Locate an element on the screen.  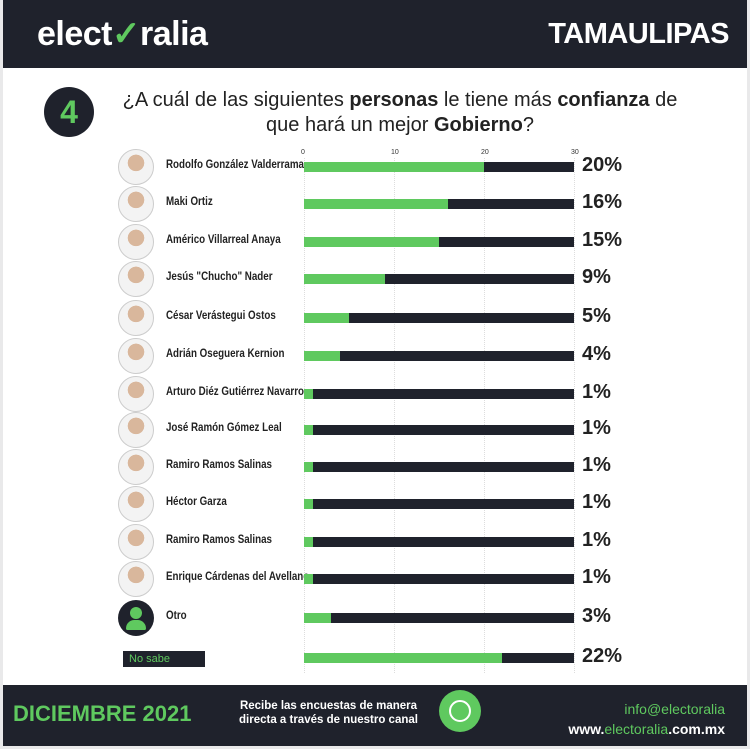
x-tick-label: 20 is located at coordinates (485, 152).